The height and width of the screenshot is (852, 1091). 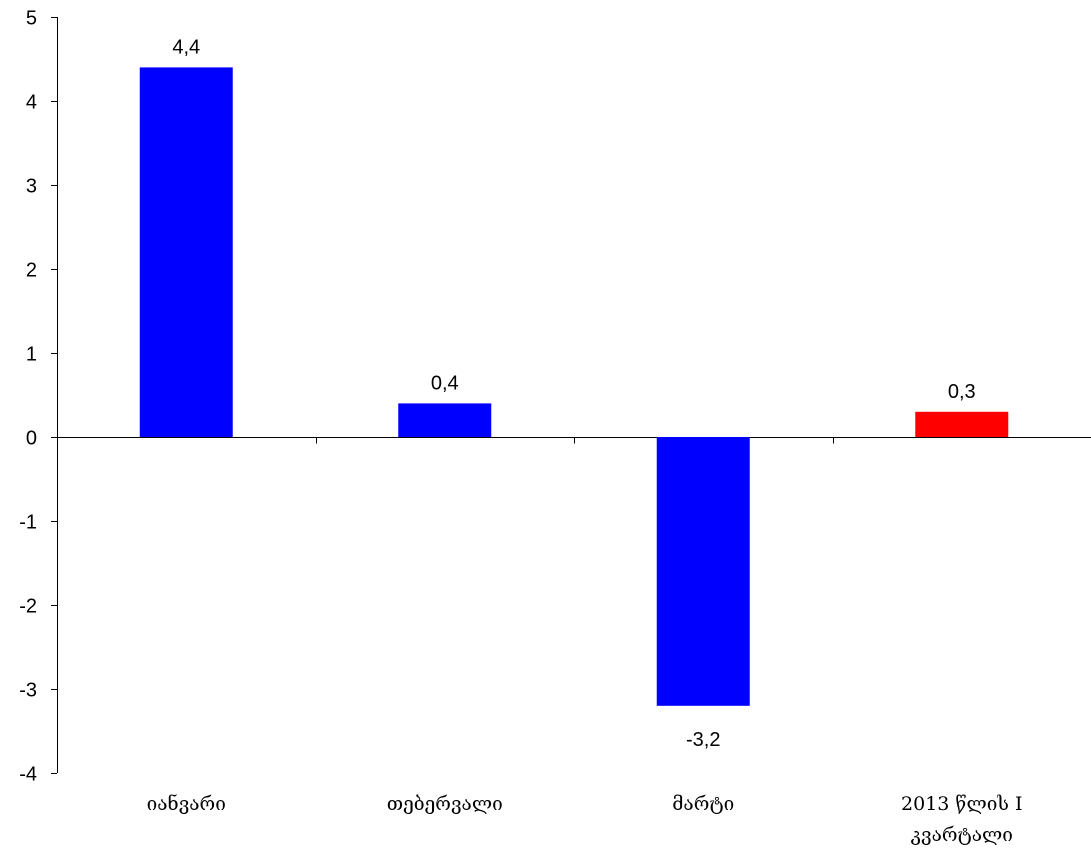 What do you see at coordinates (703, 740) in the screenshot?
I see `data-label: -3,2` at bounding box center [703, 740].